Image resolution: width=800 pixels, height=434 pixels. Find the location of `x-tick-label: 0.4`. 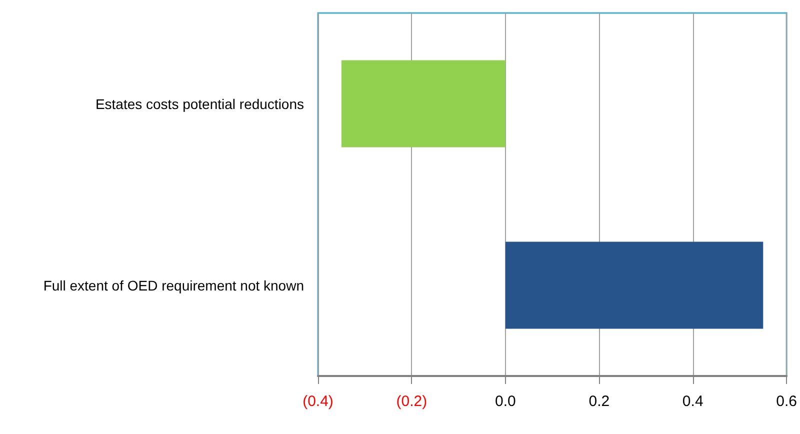

x-tick-label: 0.4 is located at coordinates (693, 401).